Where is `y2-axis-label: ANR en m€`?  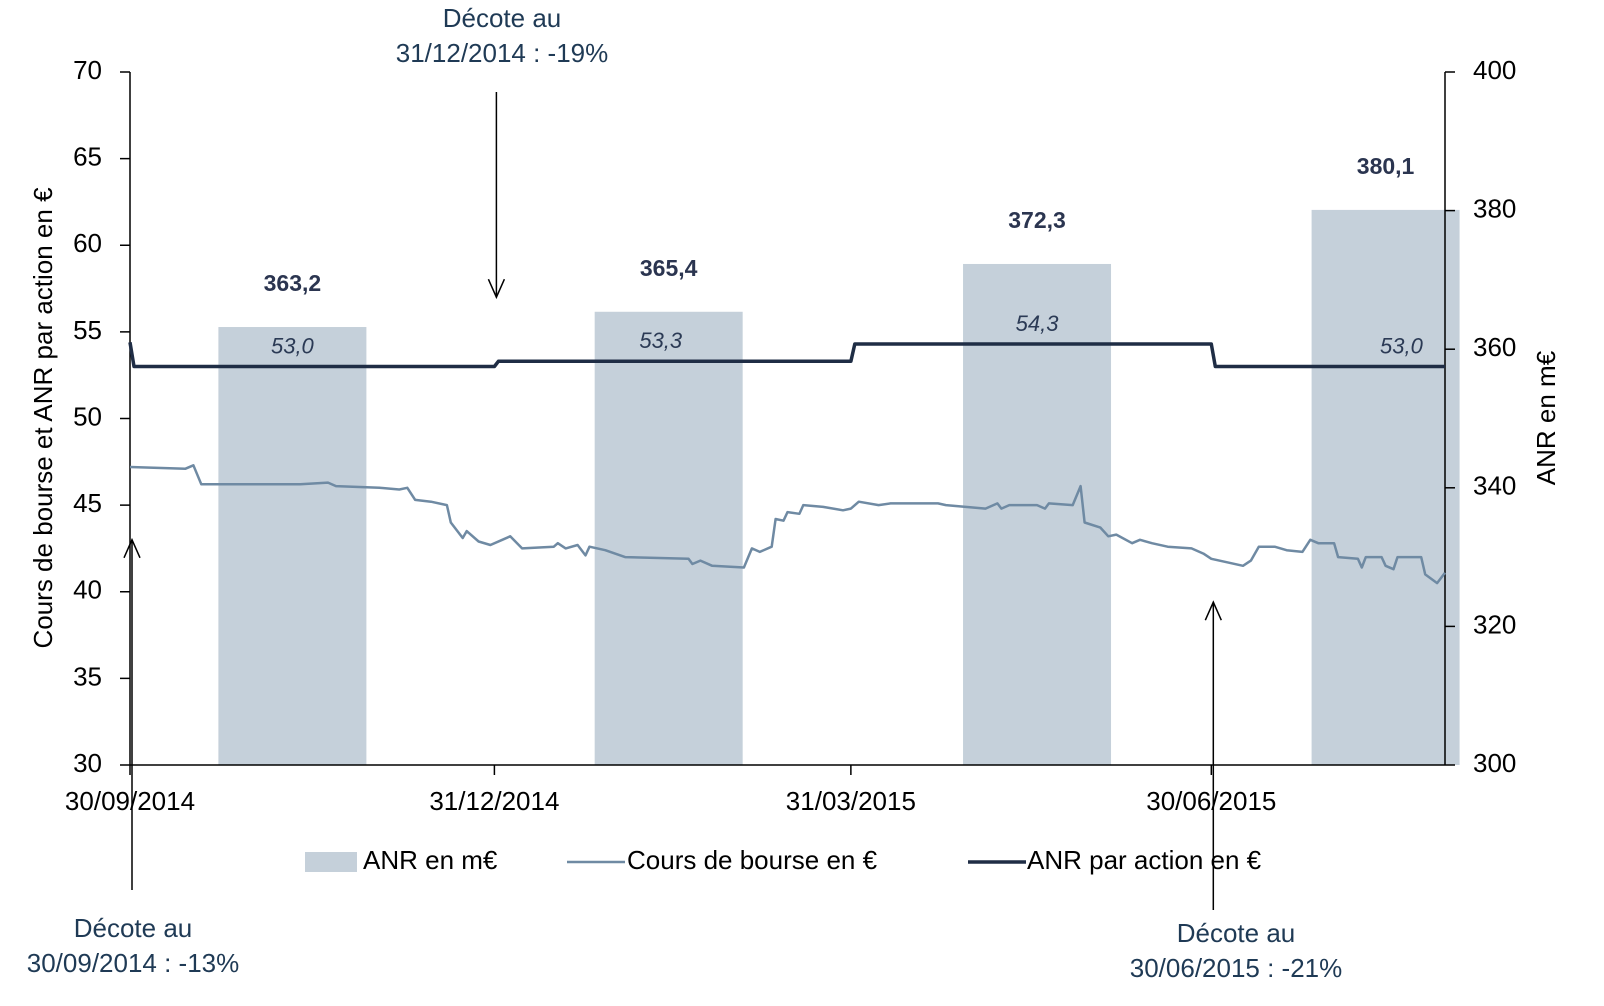
y2-axis-label: ANR en m€ is located at coordinates (1546, 417).